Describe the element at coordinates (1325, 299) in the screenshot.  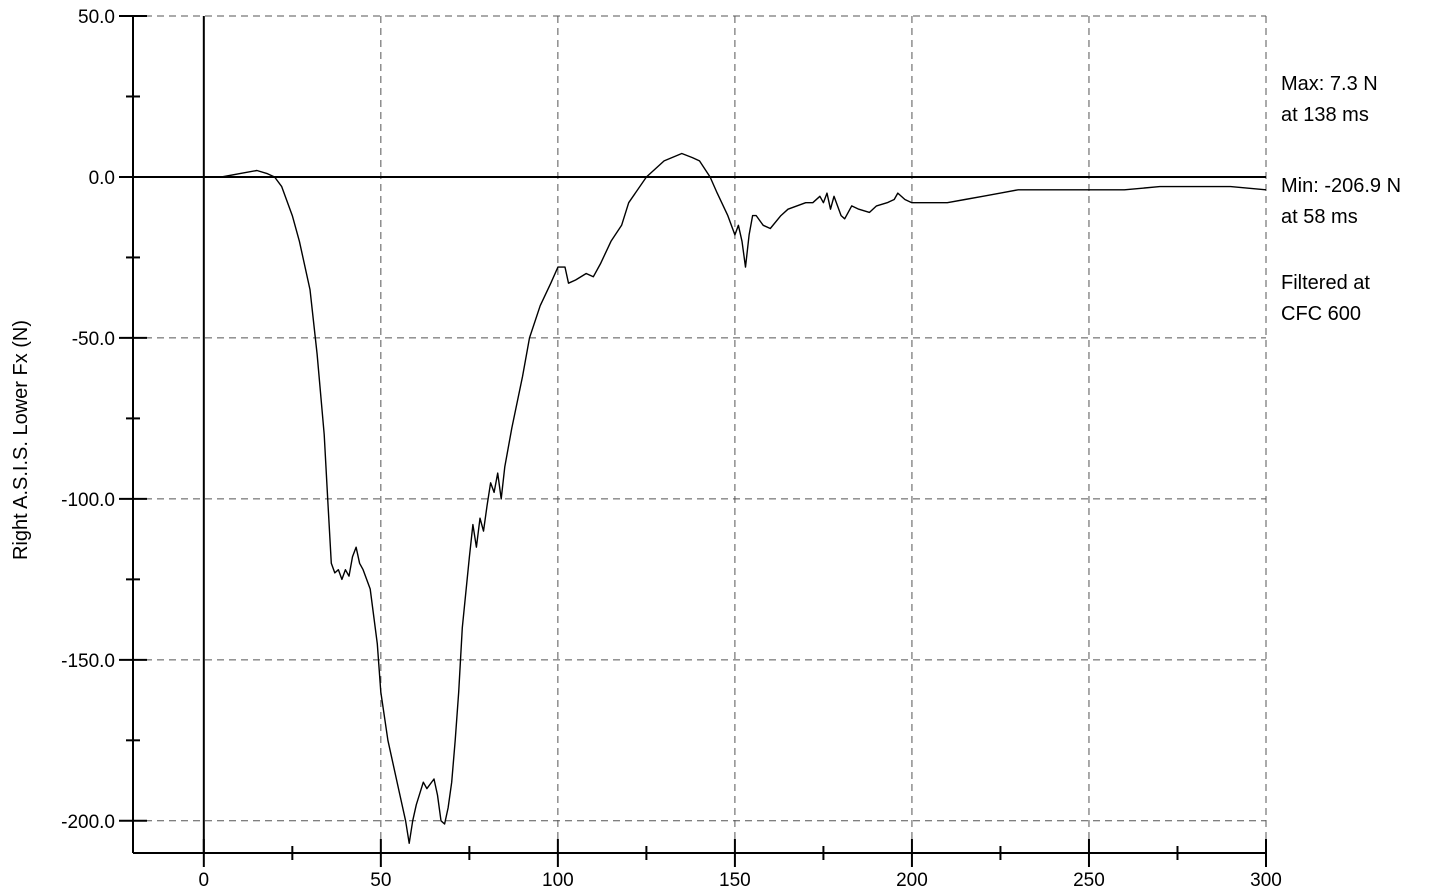
I see `filter-annotation: Filtered at CFC 600` at that location.